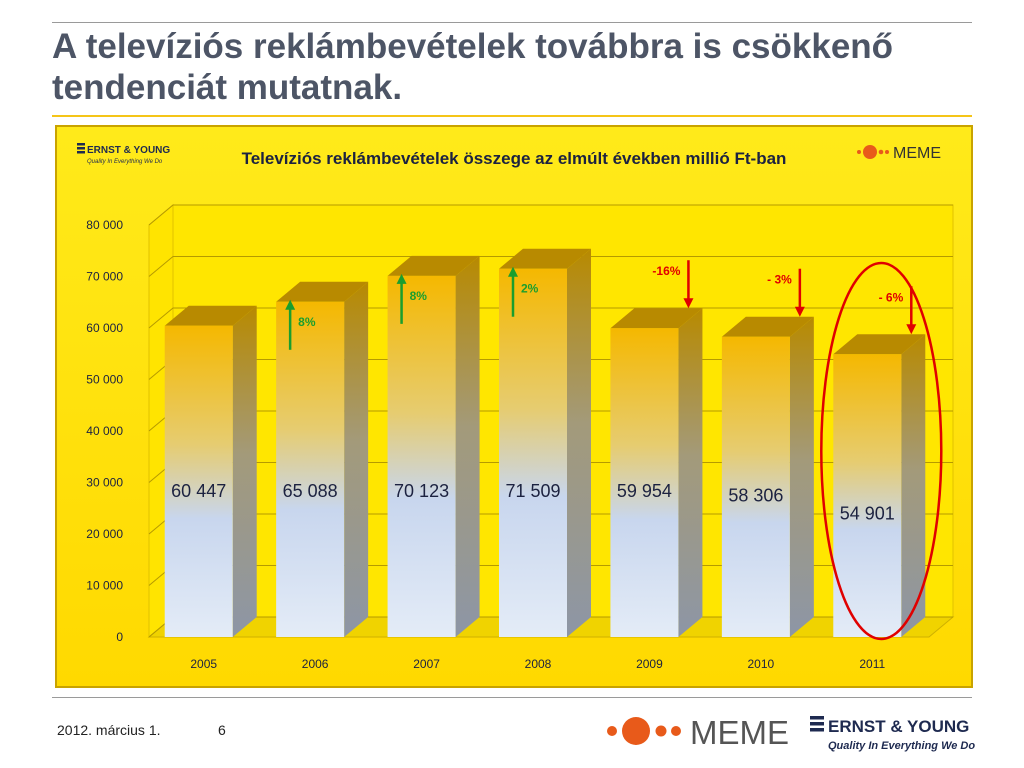 The width and height of the screenshot is (1024, 768). What do you see at coordinates (891, 297) in the screenshot?
I see `annotation-label: - 6%` at bounding box center [891, 297].